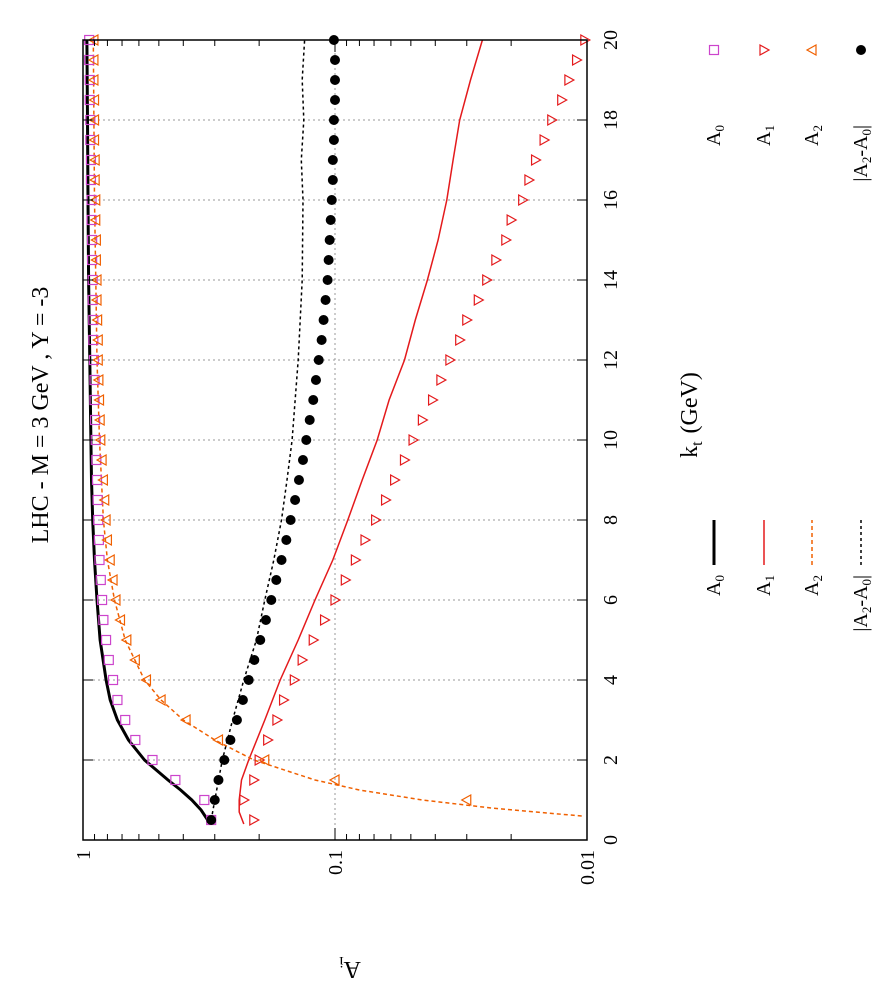 This screenshot has height=1000, width=875. Describe the element at coordinates (714, 50) in the screenshot. I see `legend-point-marker-A0` at that location.